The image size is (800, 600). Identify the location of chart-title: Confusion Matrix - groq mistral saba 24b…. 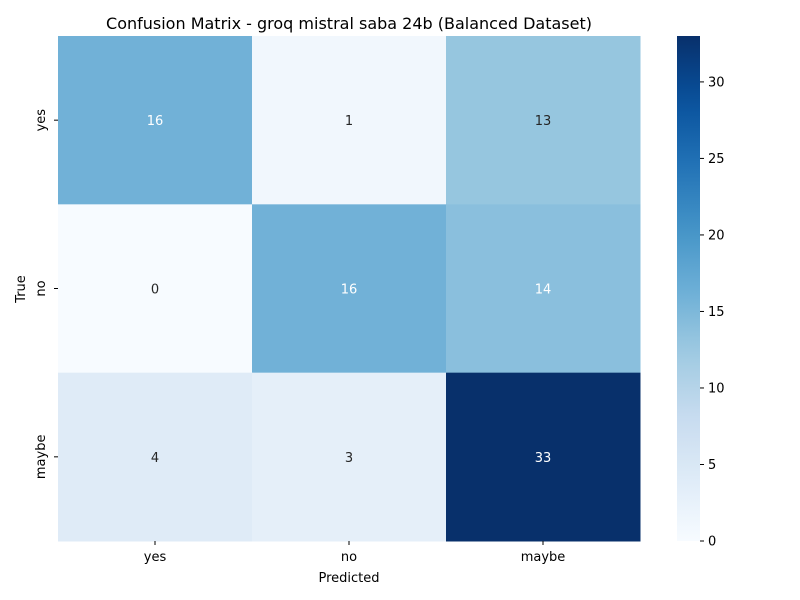
(349, 23).